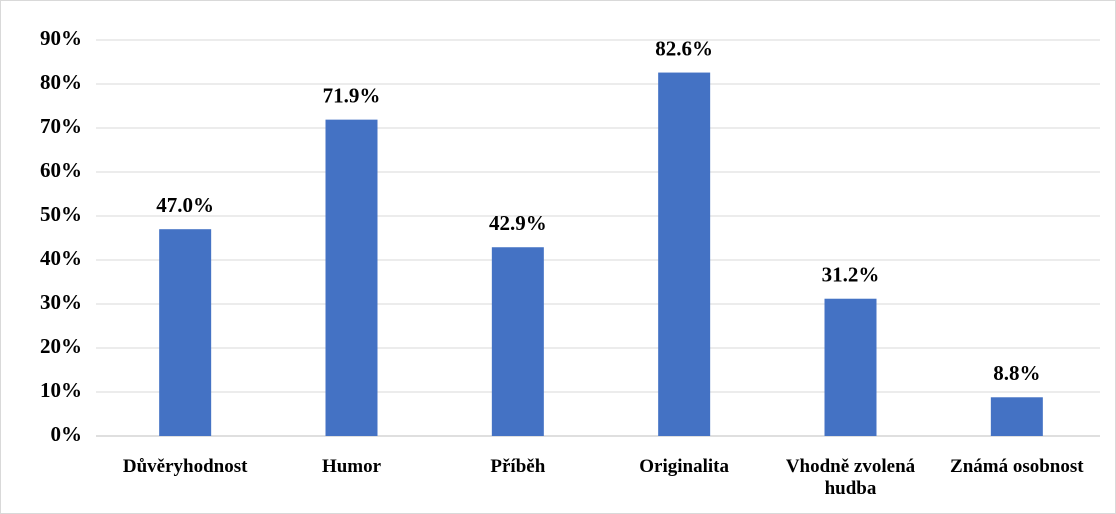  Describe the element at coordinates (518, 466) in the screenshot. I see `x-tick-label: Příběh` at that location.